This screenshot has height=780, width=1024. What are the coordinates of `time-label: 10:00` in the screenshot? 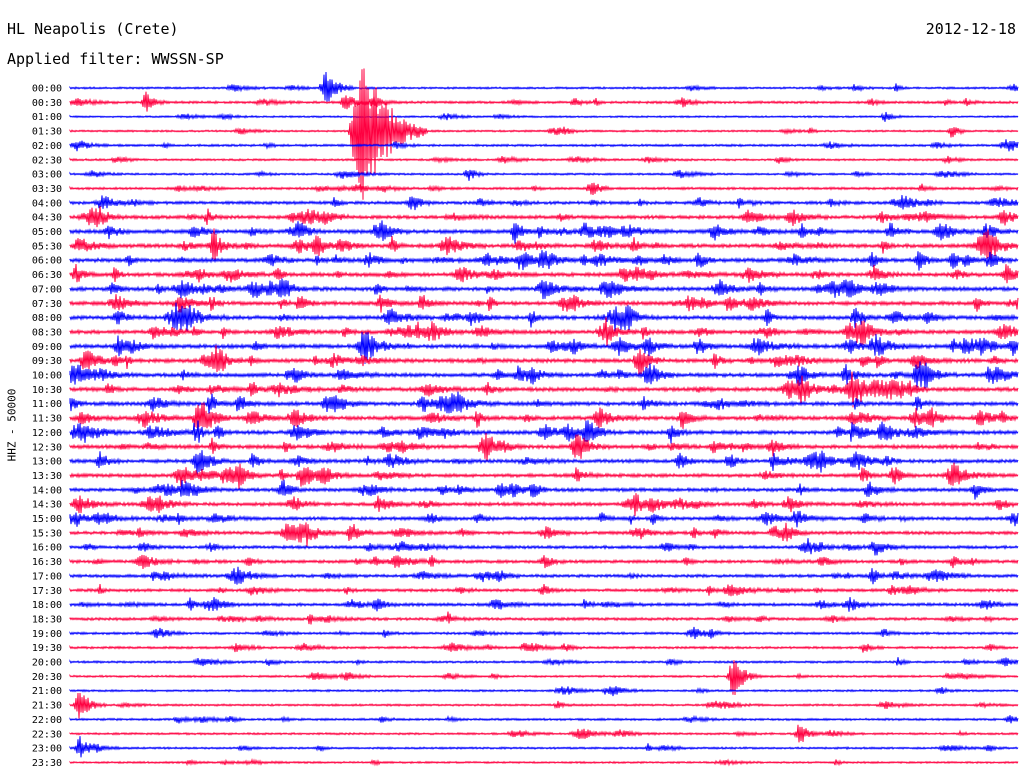 It's located at (47, 376).